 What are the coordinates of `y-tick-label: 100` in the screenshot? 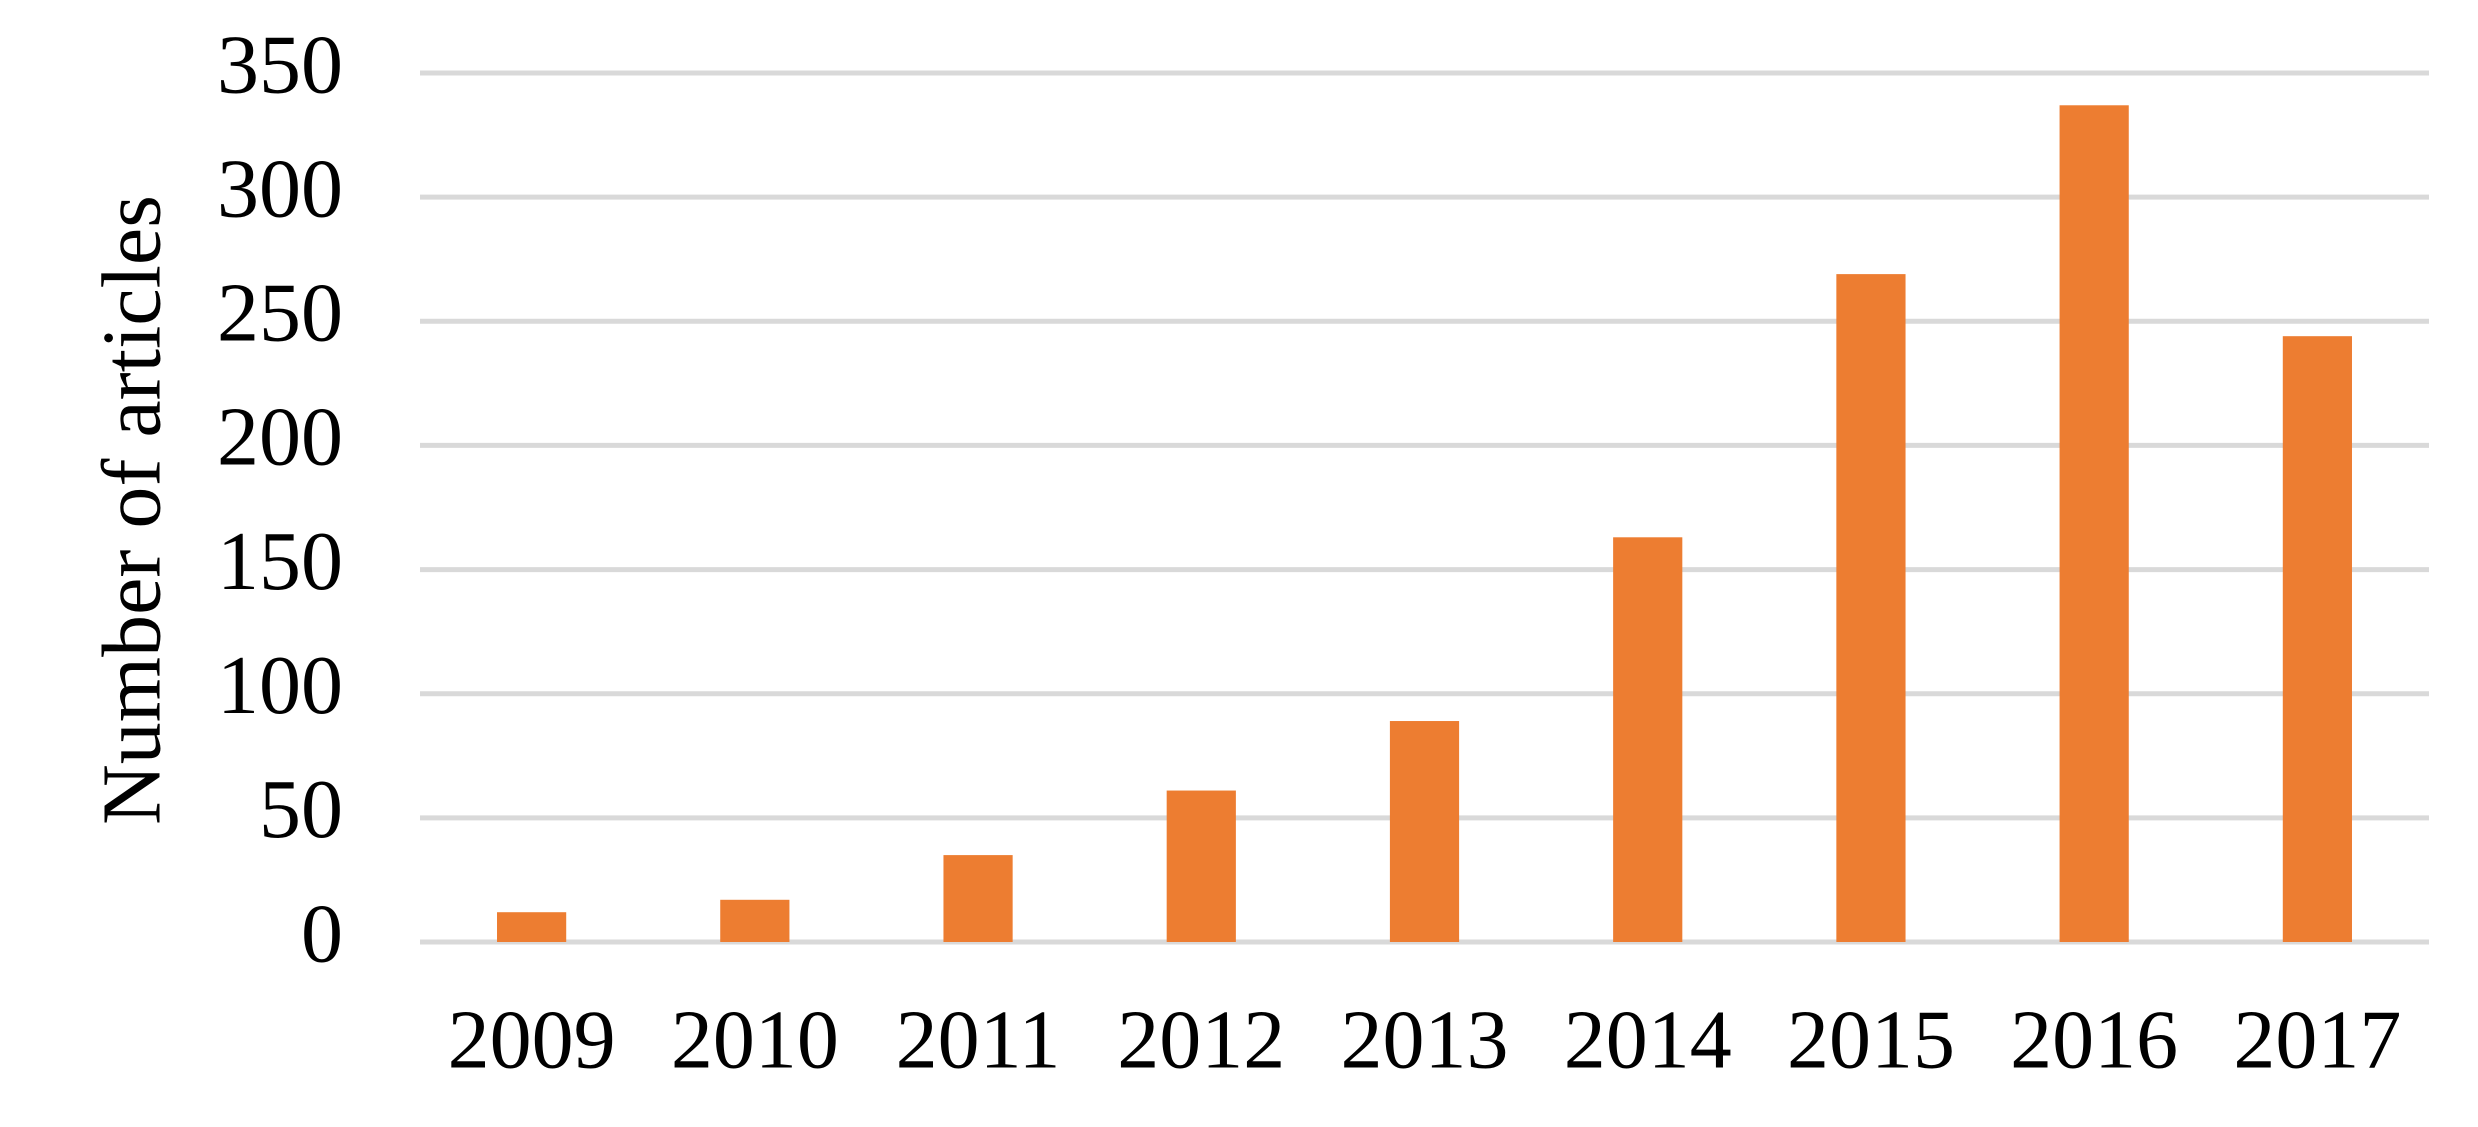 It's located at (280, 685).